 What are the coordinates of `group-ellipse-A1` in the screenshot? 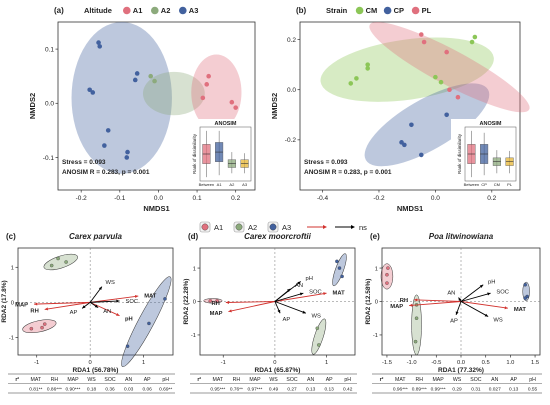 It's located at (216, 92).